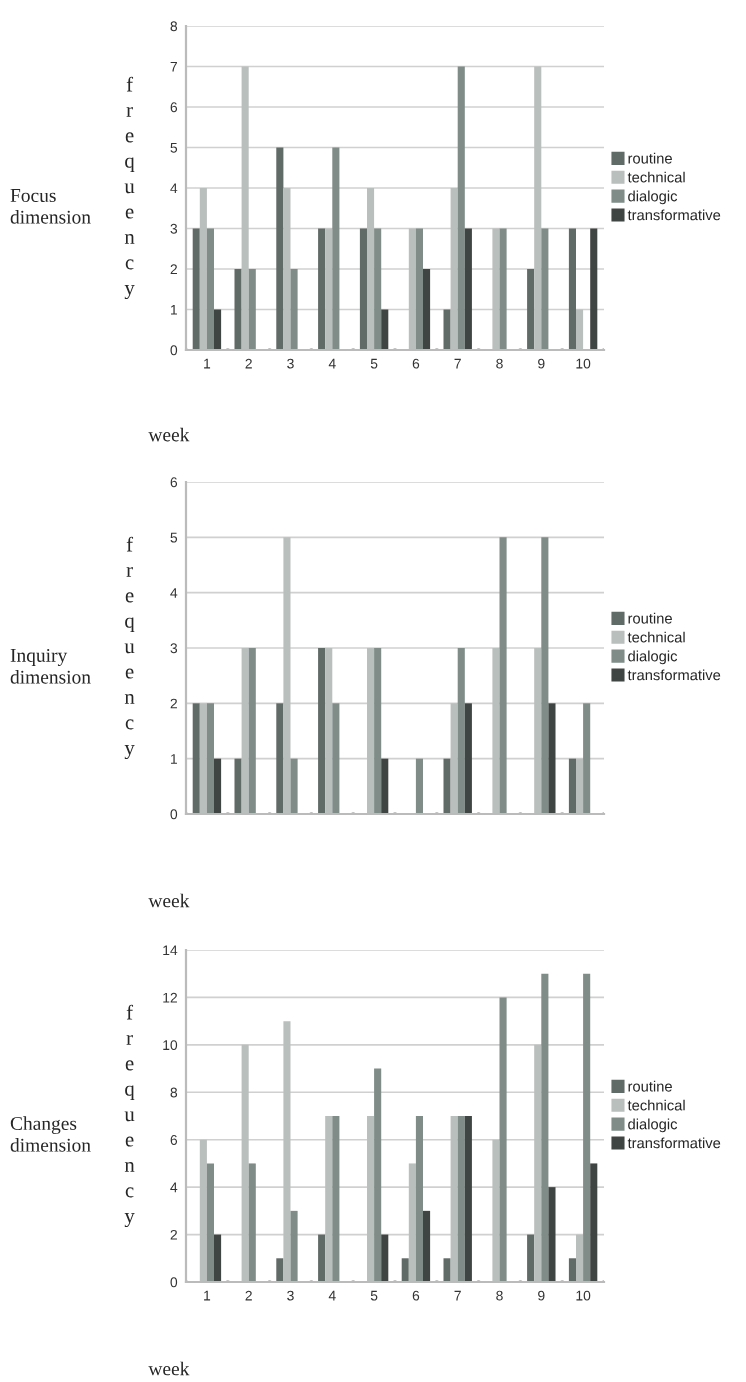 This screenshot has height=1382, width=746. Describe the element at coordinates (50, 666) in the screenshot. I see `text: Inquiry dimension` at that location.